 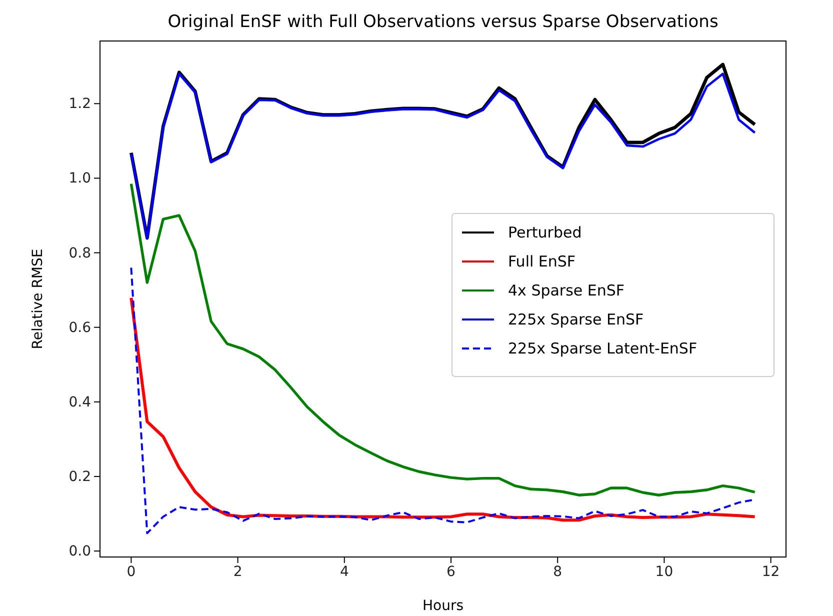 What do you see at coordinates (38, 299) in the screenshot?
I see `y-axis-title: Relative RMSE` at bounding box center [38, 299].